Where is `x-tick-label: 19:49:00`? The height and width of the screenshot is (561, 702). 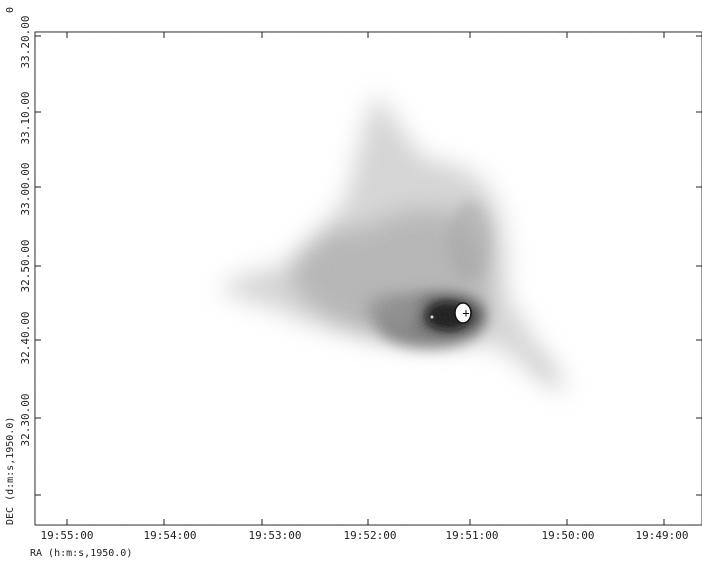 x-tick-label: 19:49:00 is located at coordinates (662, 535).